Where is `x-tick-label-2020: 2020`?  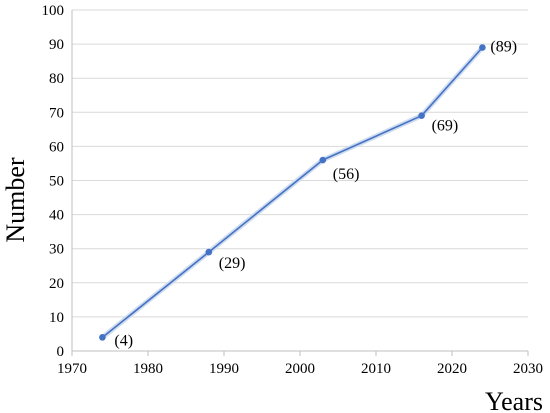
x-tick-label-2020: 2020 is located at coordinates (452, 369).